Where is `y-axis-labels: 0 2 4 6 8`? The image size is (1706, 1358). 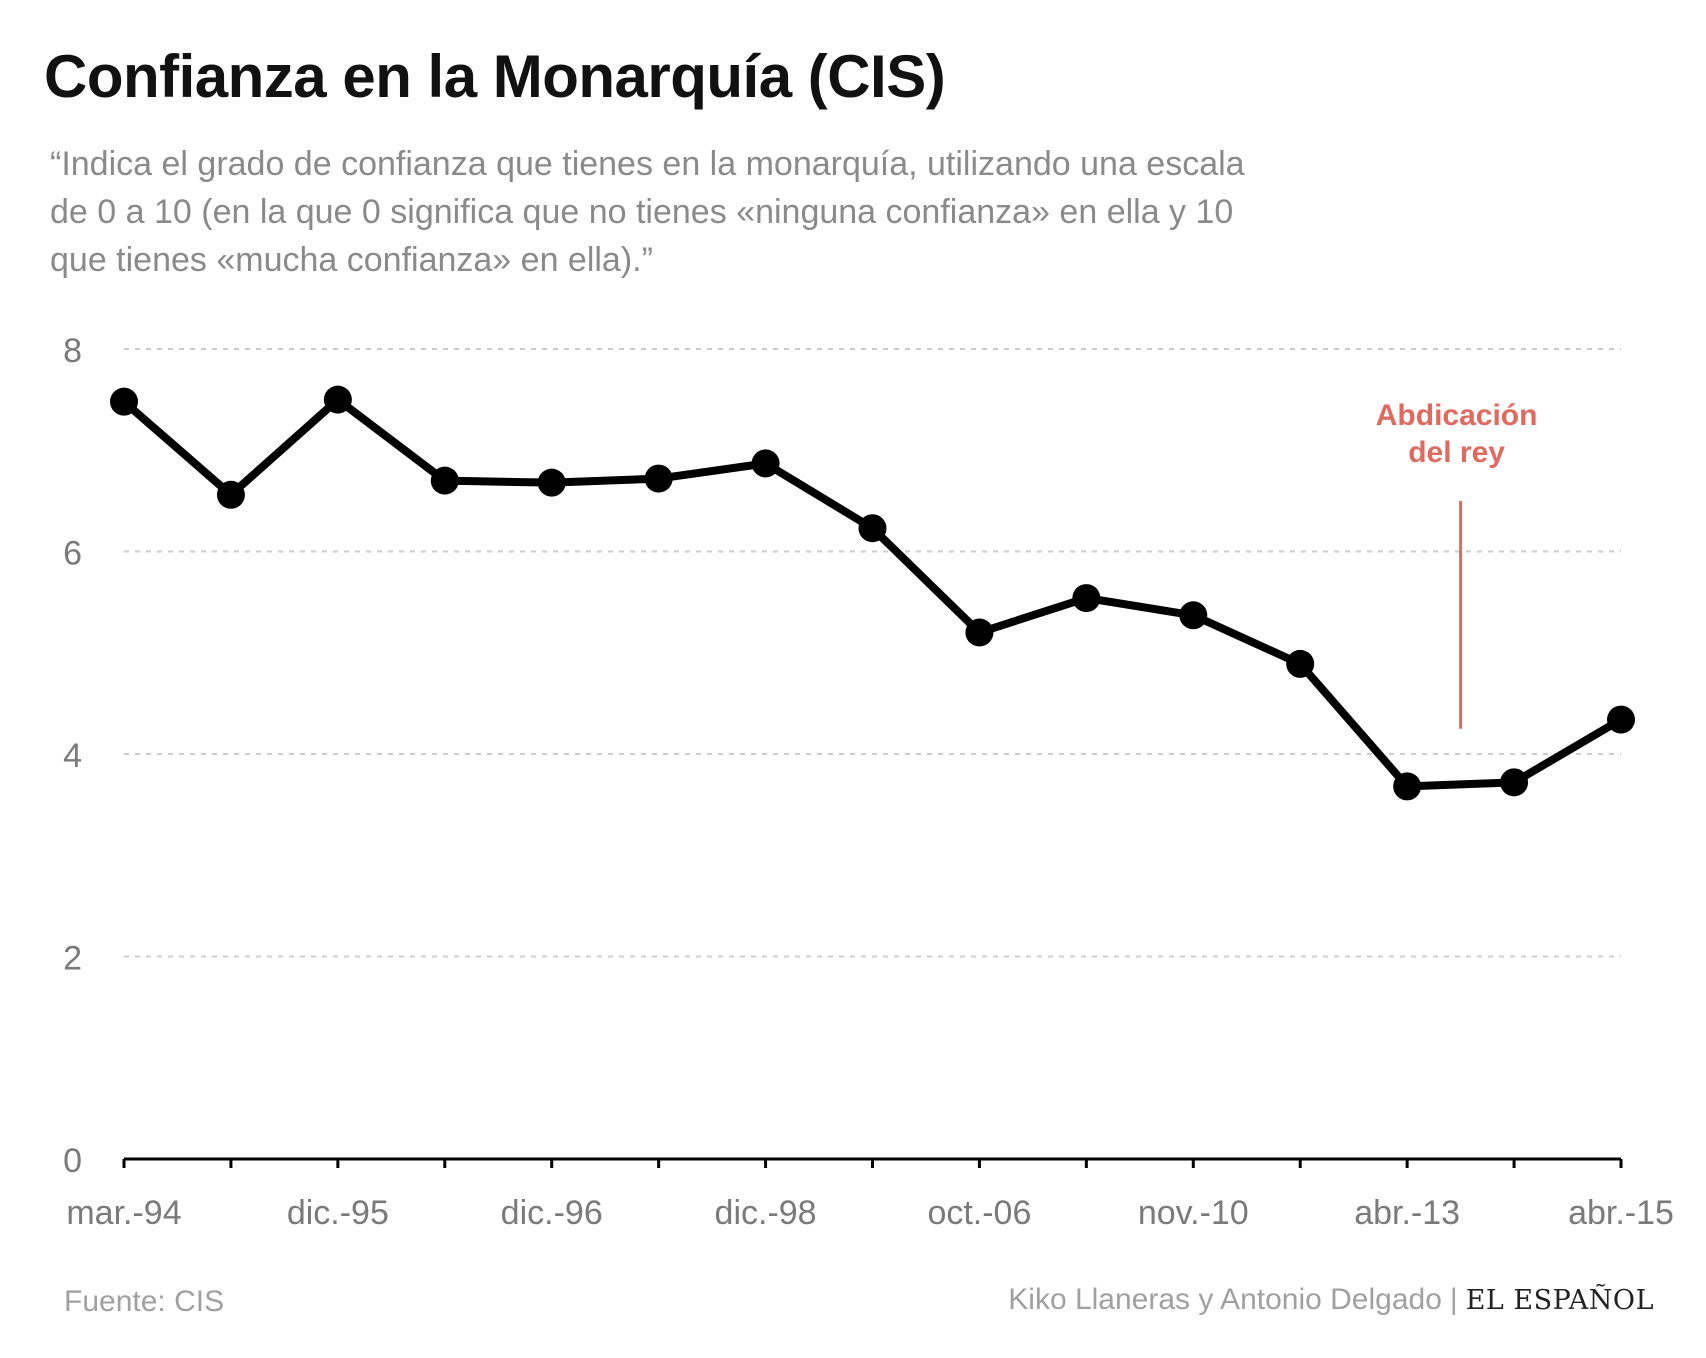 y-axis-labels: 0 2 4 6 8 is located at coordinates (72, 756).